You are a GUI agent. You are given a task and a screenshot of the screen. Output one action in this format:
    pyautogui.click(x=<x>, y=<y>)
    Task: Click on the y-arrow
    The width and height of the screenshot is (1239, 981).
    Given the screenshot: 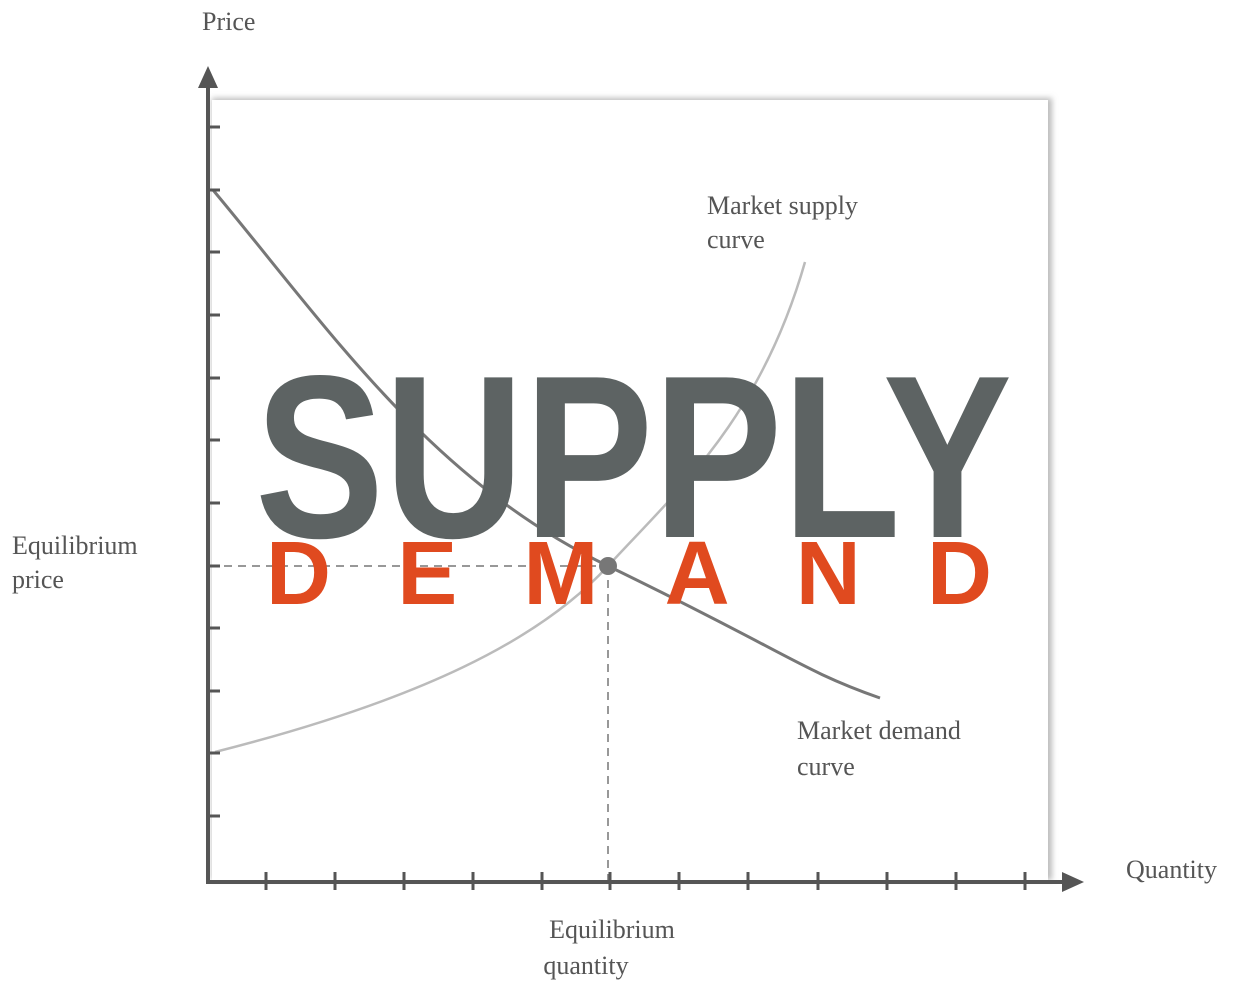 What is the action you would take?
    pyautogui.click(x=208, y=77)
    